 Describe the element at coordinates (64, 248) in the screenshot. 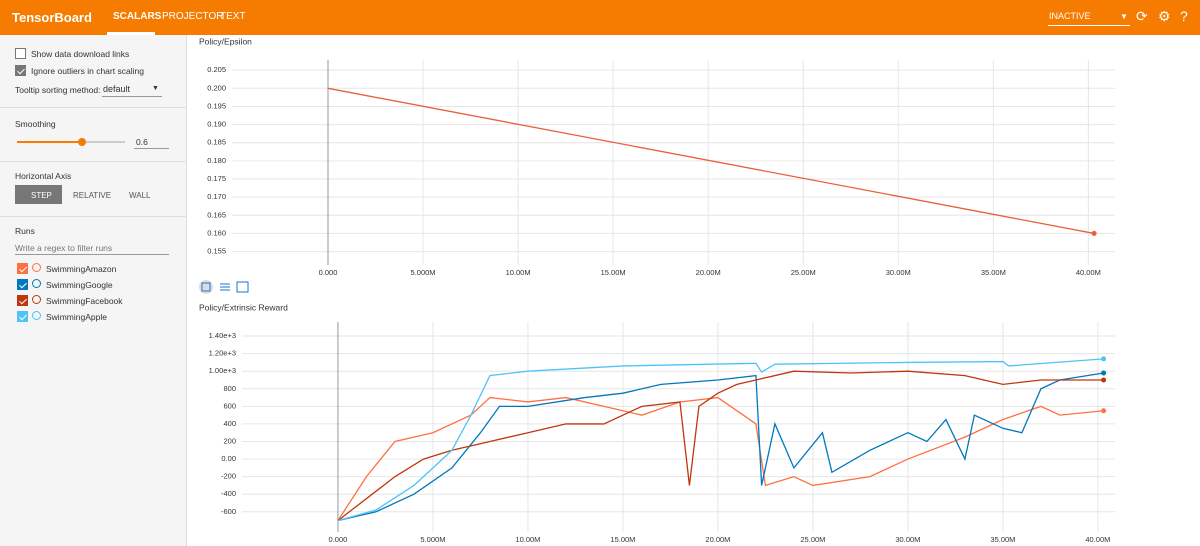

I see `runs-filter: Write a regex to filter runs` at that location.